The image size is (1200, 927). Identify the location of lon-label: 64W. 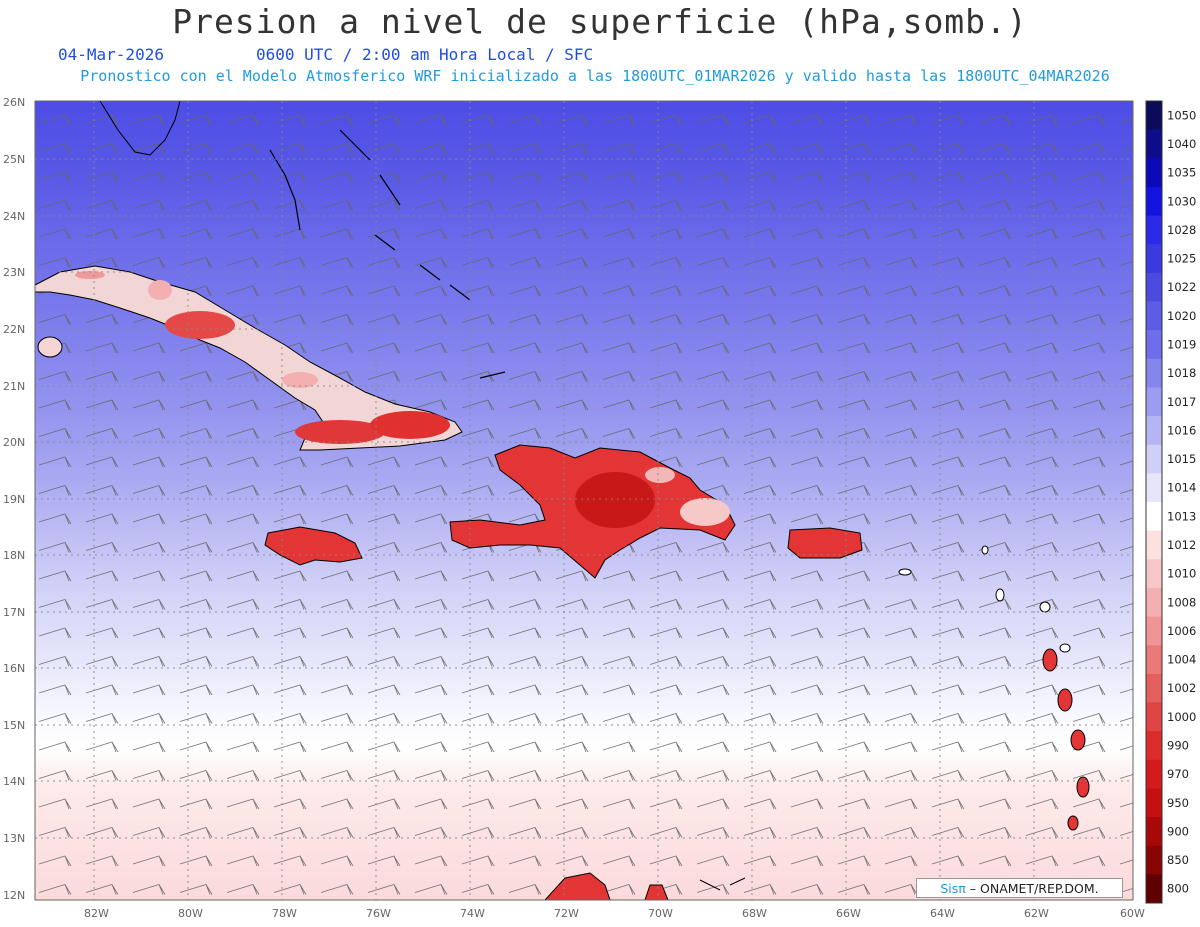
(942, 913).